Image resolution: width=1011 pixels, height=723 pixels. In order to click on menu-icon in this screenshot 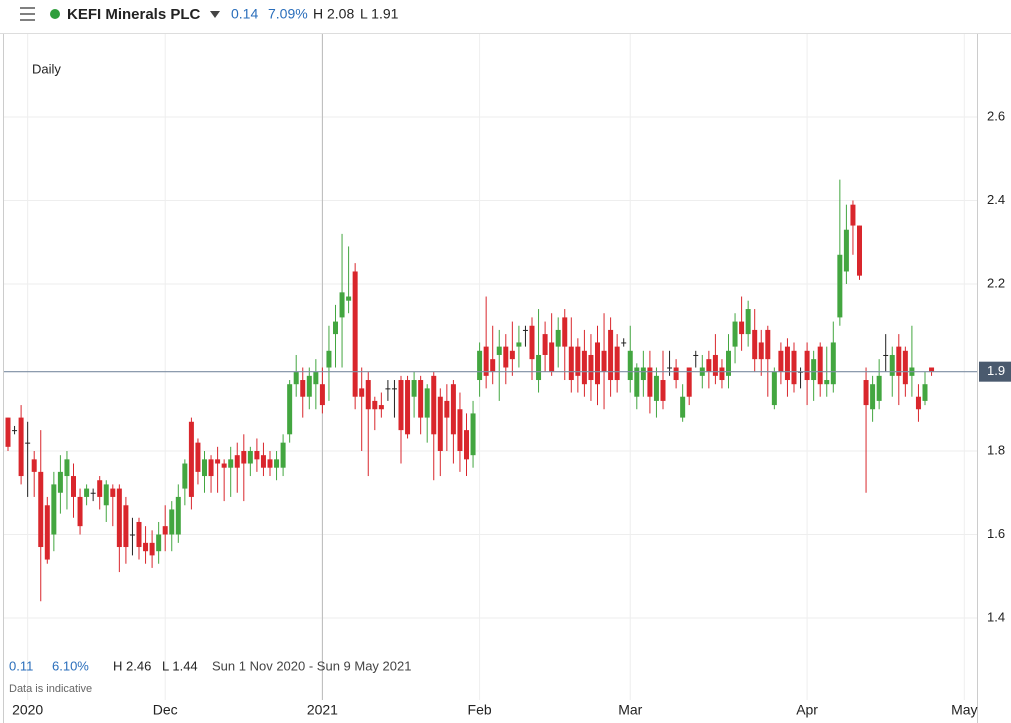, I will do `click(27, 14)`.